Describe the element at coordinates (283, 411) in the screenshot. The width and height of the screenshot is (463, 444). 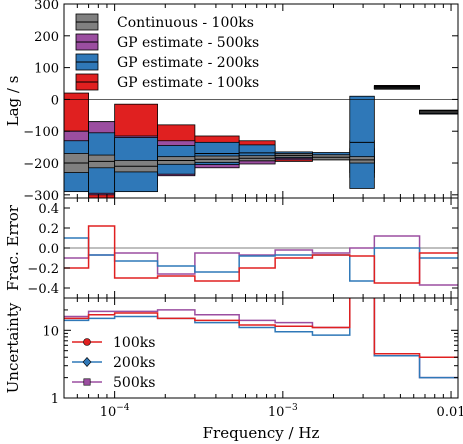
I see `xtick-label: 10⁻³` at that location.